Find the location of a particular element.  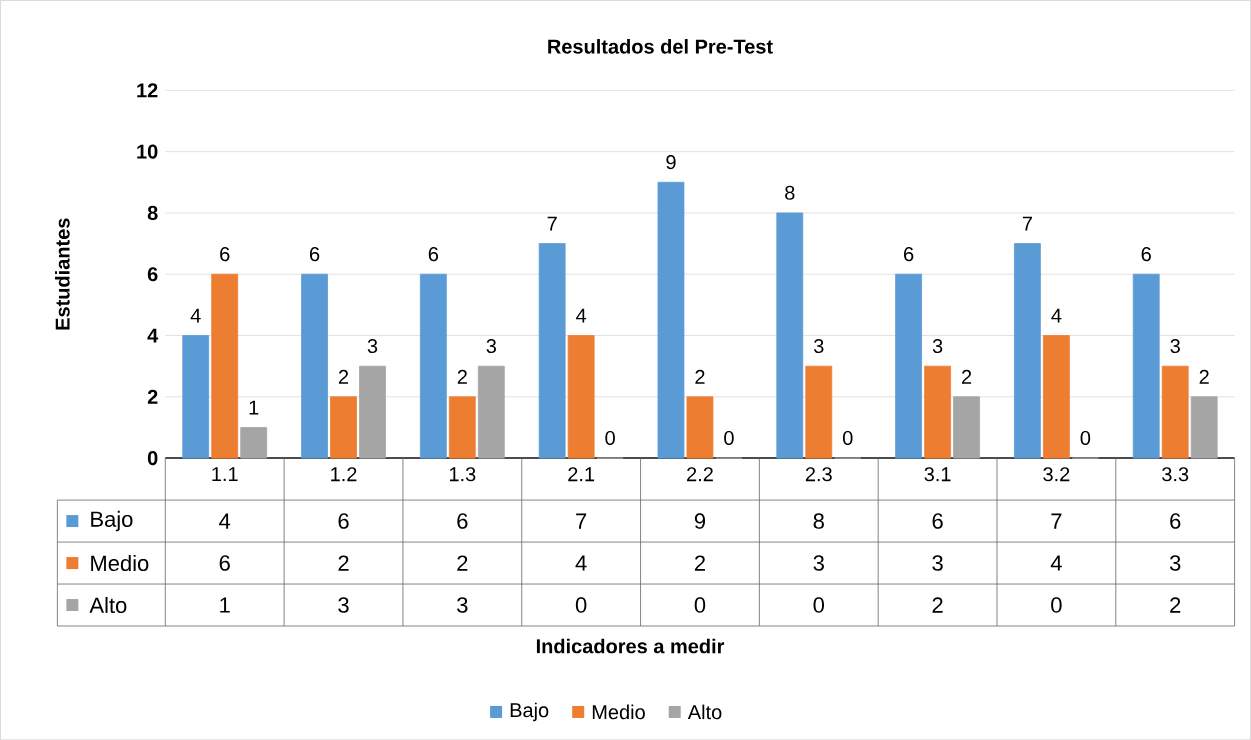

text: Bajo is located at coordinates (529, 712).